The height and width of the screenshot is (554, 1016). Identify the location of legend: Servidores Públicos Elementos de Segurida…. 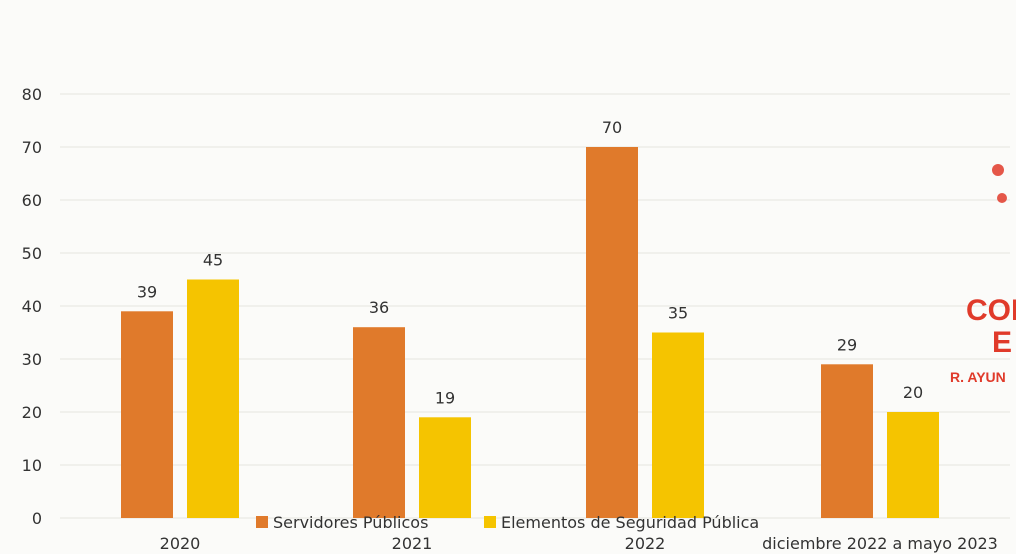
(507, 522).